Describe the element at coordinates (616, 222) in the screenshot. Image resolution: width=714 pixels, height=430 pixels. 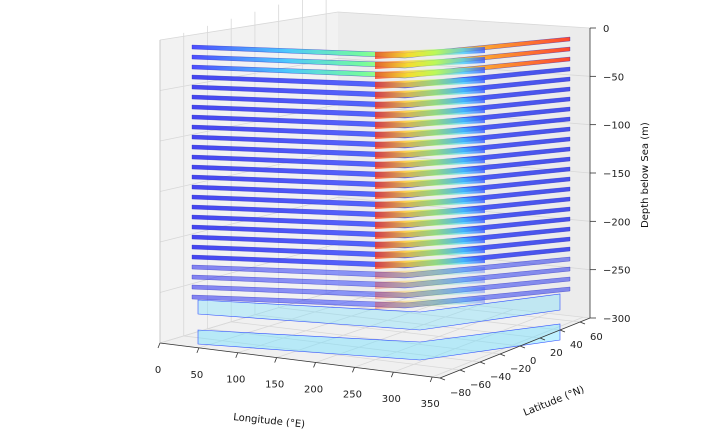
I see `z-tick-label: −200` at that location.